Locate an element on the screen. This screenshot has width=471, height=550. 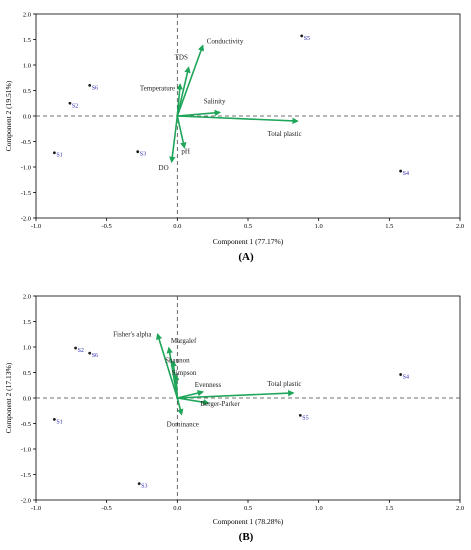
vector-label-berger-parker: Berger-Parker is located at coordinates (220, 404).